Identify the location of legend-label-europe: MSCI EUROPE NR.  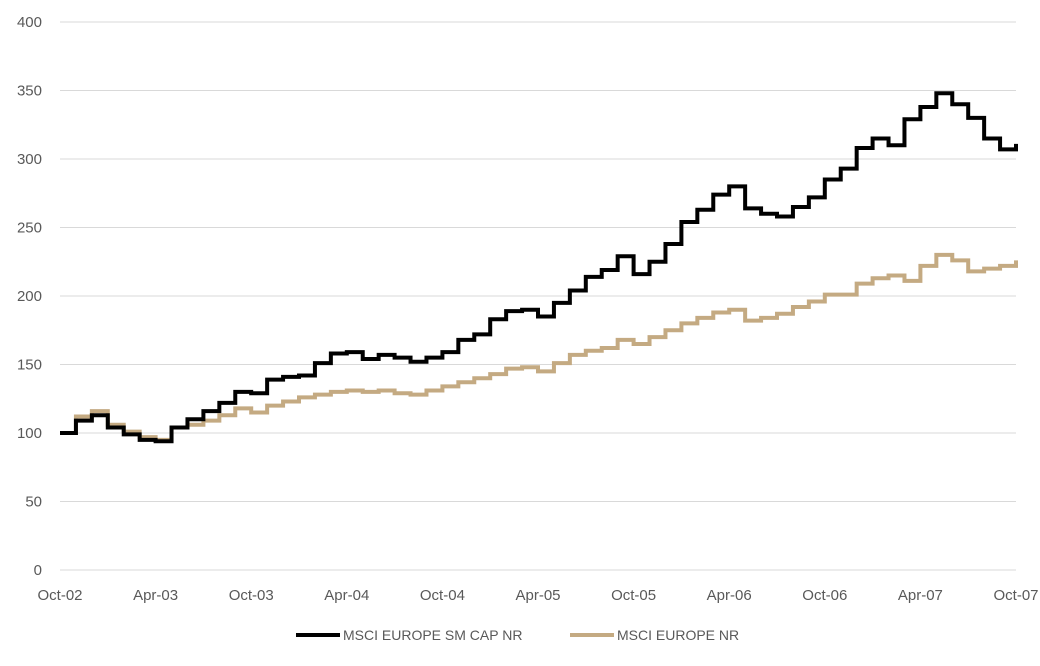
(678, 635).